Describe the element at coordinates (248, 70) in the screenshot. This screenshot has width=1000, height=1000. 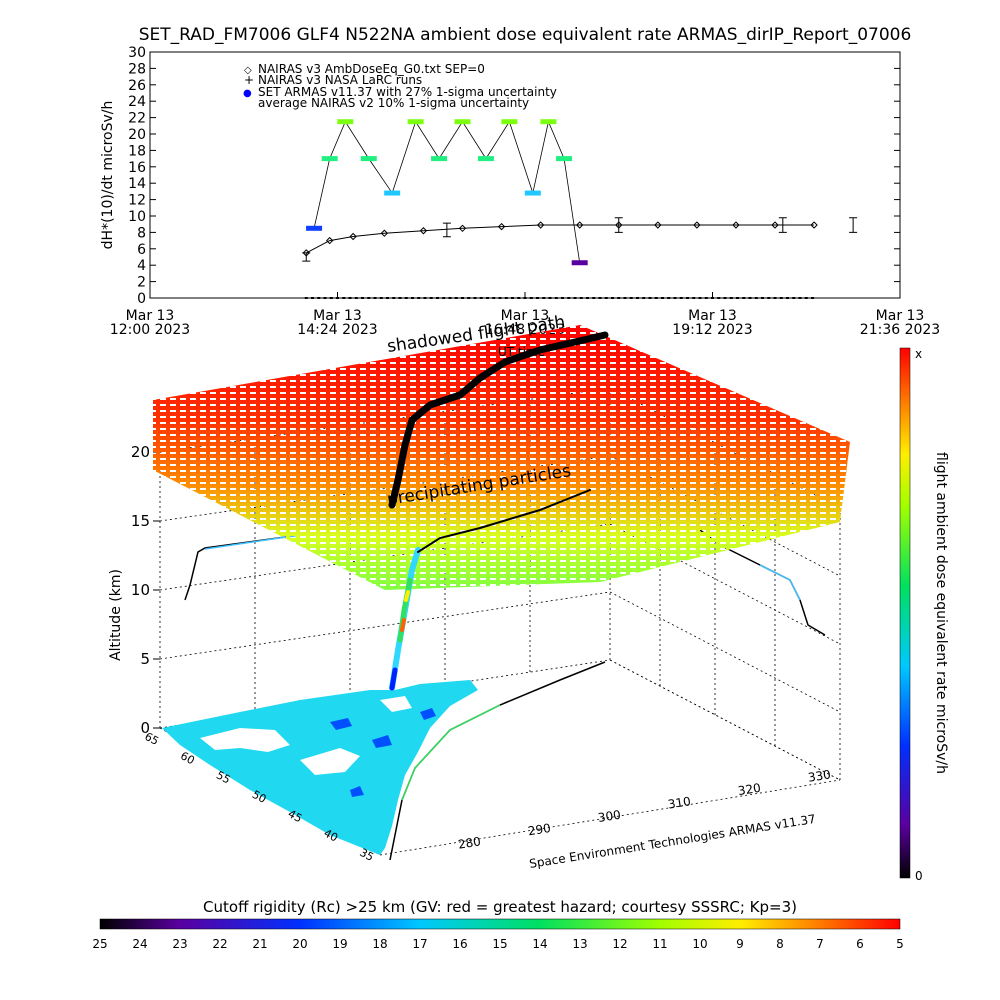
I see `legend-symbol-nairas-v3: ◇` at that location.